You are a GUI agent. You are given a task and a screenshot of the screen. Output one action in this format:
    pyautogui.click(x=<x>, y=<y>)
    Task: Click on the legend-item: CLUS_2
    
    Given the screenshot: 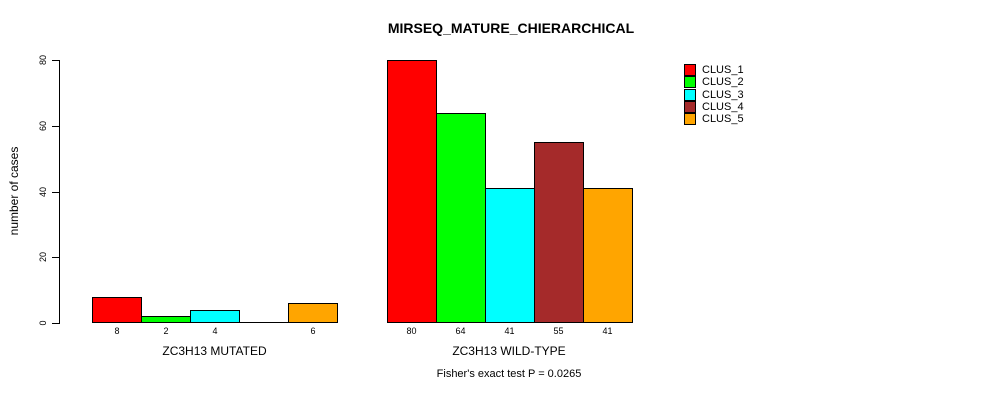 What is the action you would take?
    pyautogui.click(x=714, y=82)
    